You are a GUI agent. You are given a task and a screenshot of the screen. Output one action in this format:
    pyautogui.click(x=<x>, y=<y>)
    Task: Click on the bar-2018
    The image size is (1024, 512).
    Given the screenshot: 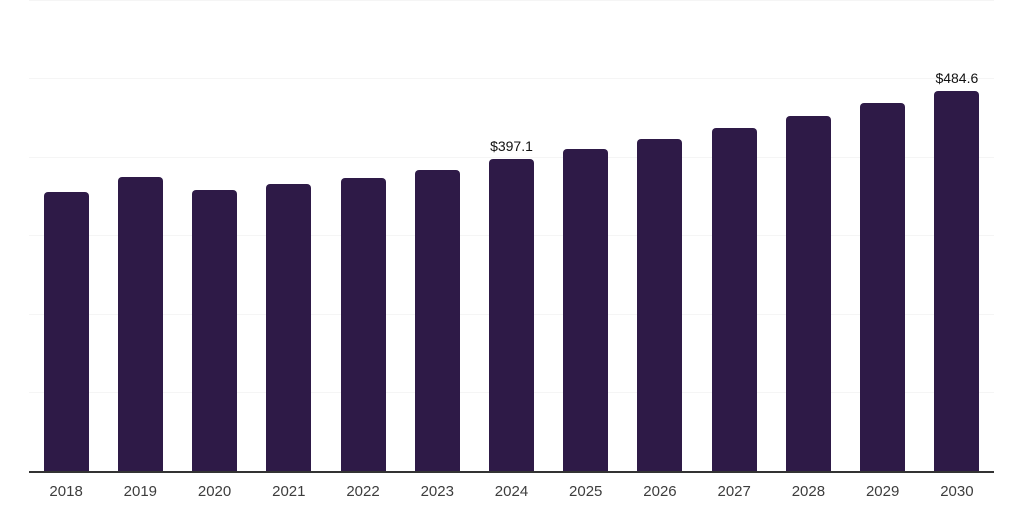 What is the action you would take?
    pyautogui.click(x=66, y=331)
    